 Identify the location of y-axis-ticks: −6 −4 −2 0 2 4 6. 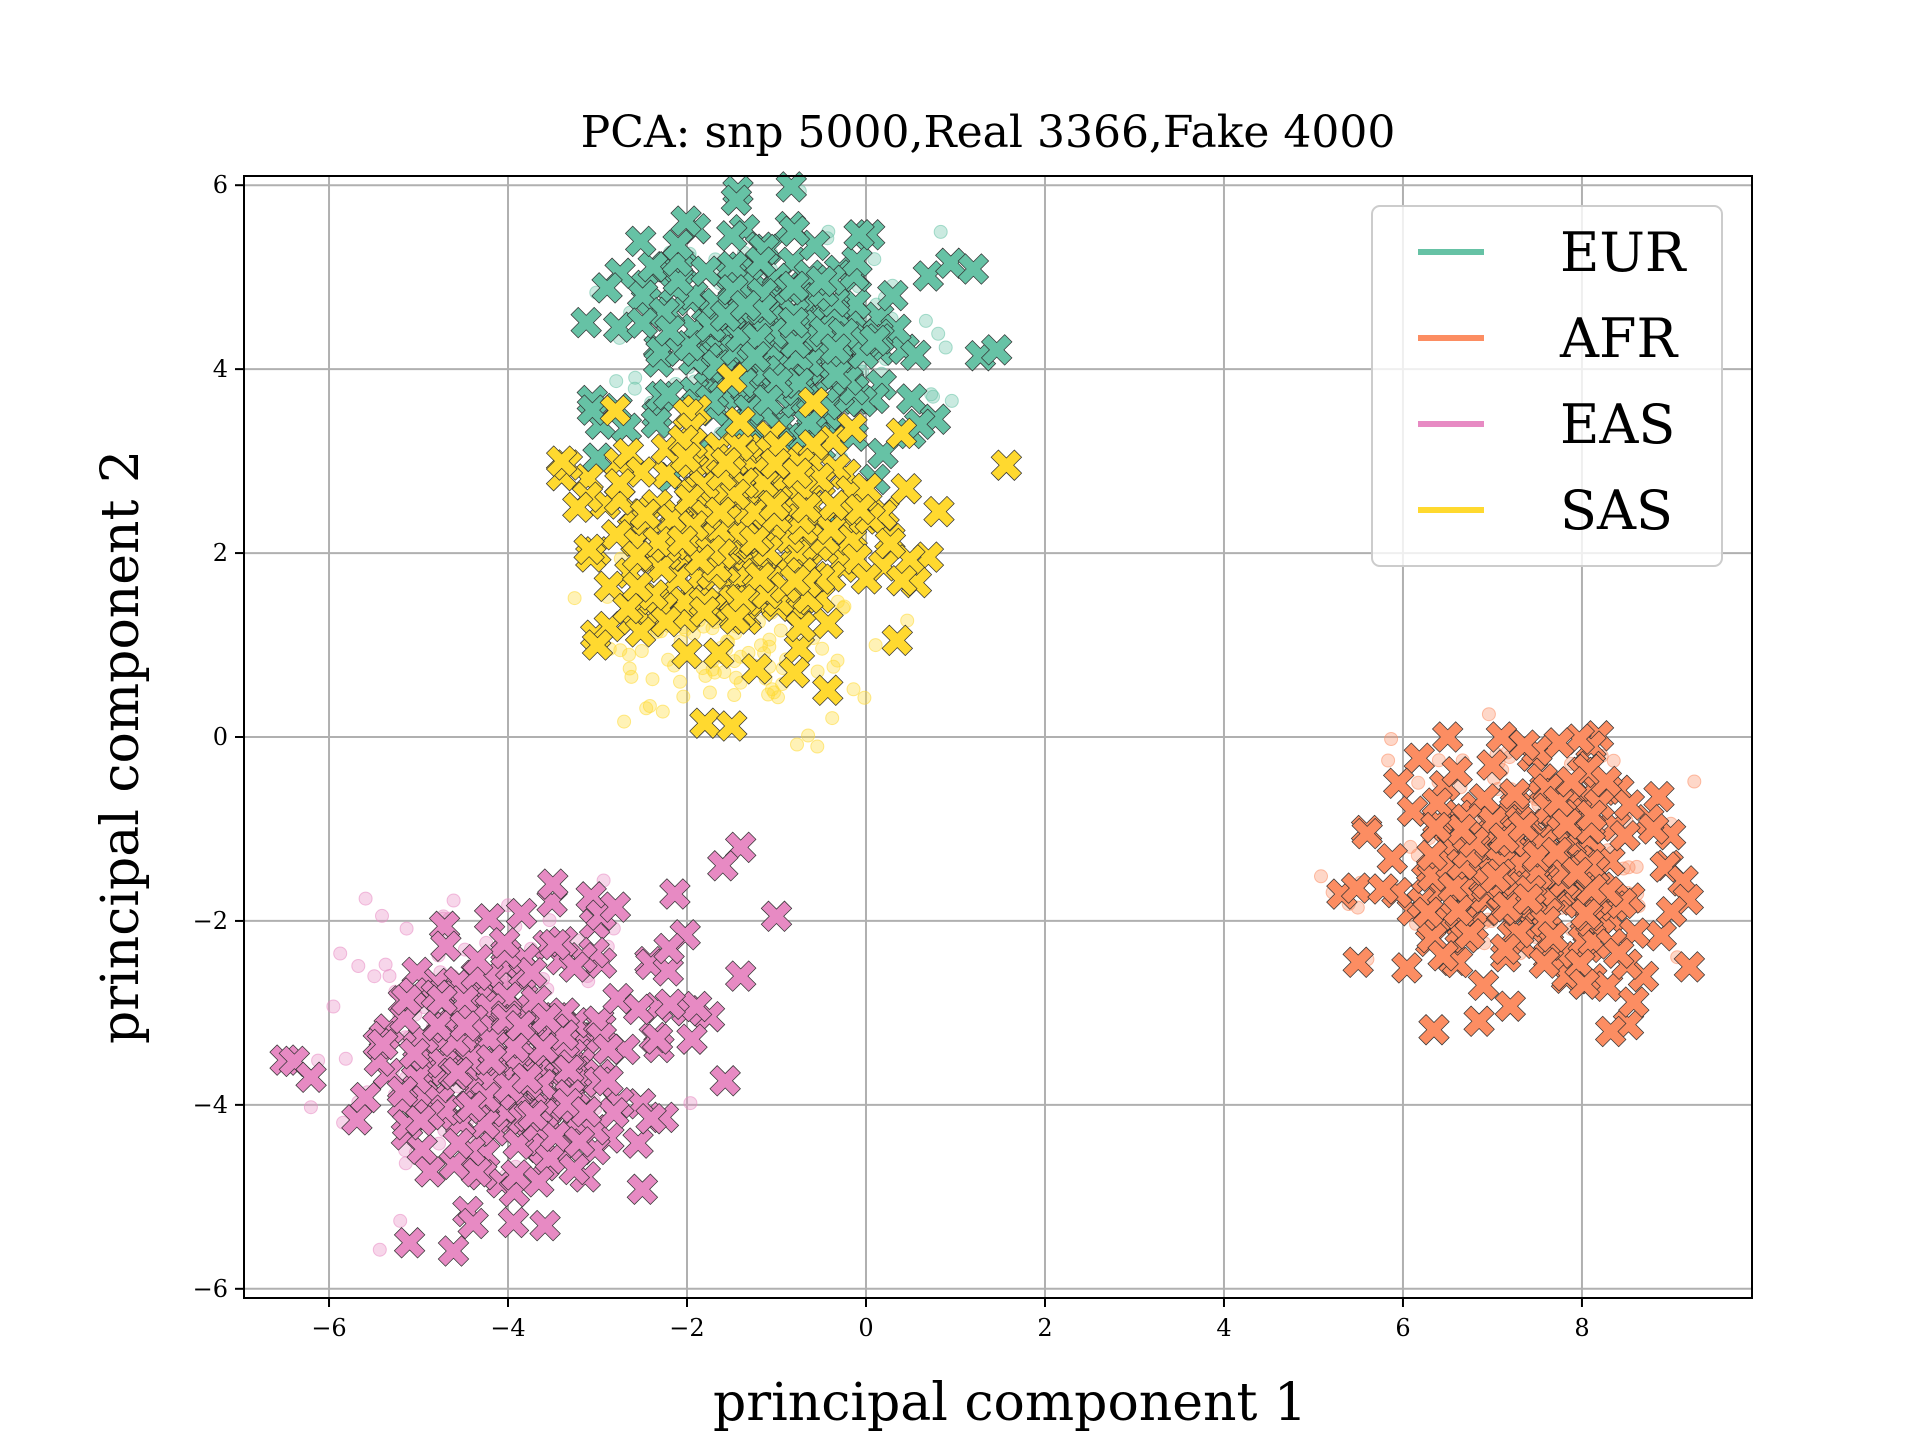
(218, 737).